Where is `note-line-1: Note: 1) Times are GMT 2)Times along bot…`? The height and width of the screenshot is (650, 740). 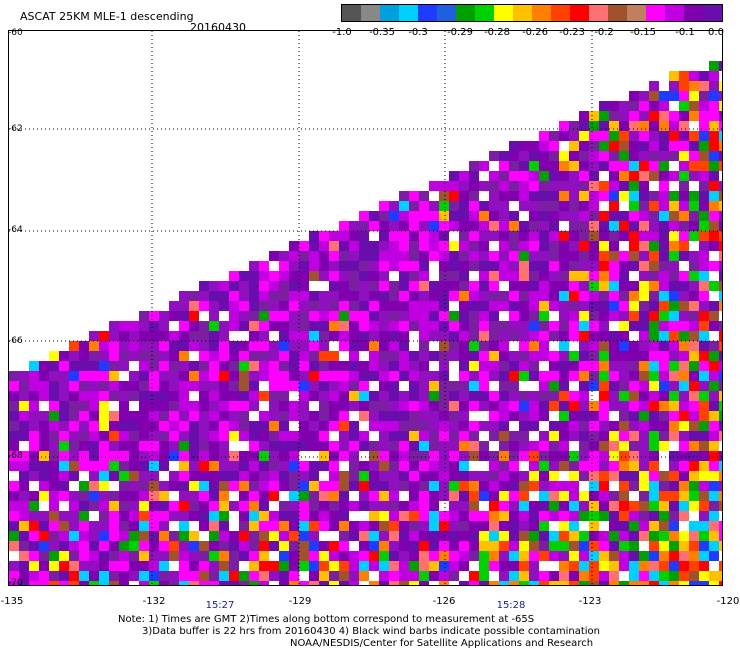
note-line-1: Note: 1) Times are GMT 2)Times along bot… is located at coordinates (326, 619).